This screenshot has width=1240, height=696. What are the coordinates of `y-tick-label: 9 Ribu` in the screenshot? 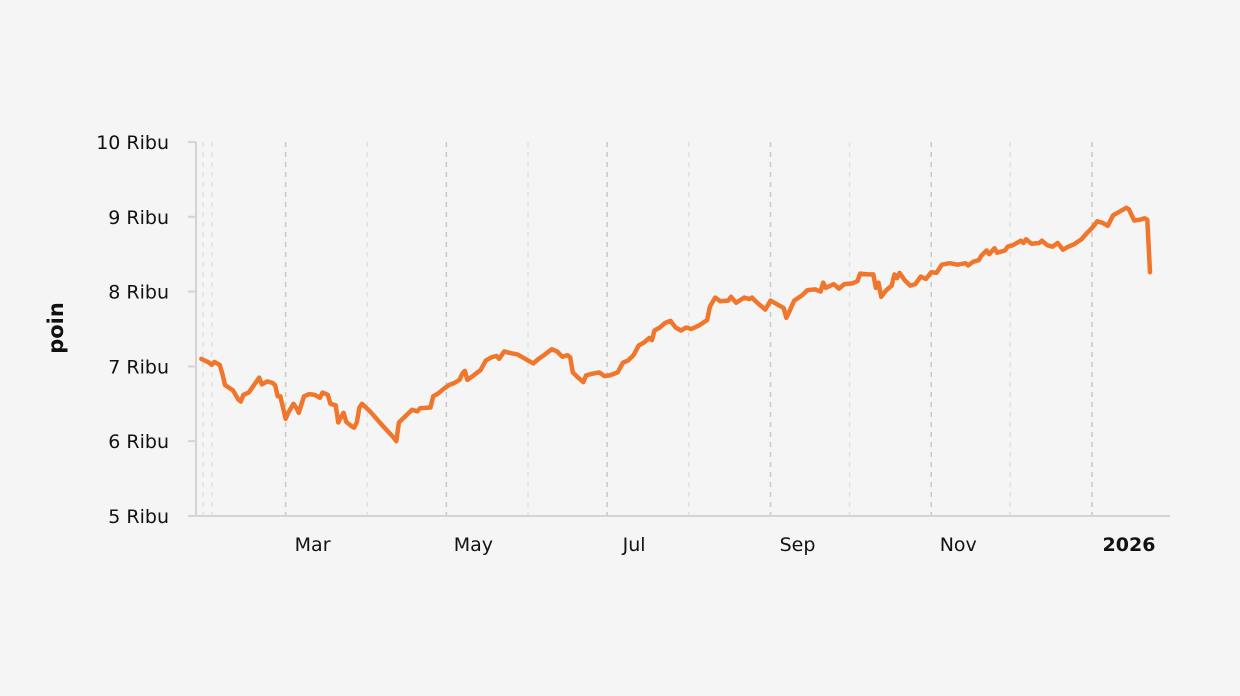 It's located at (138, 218).